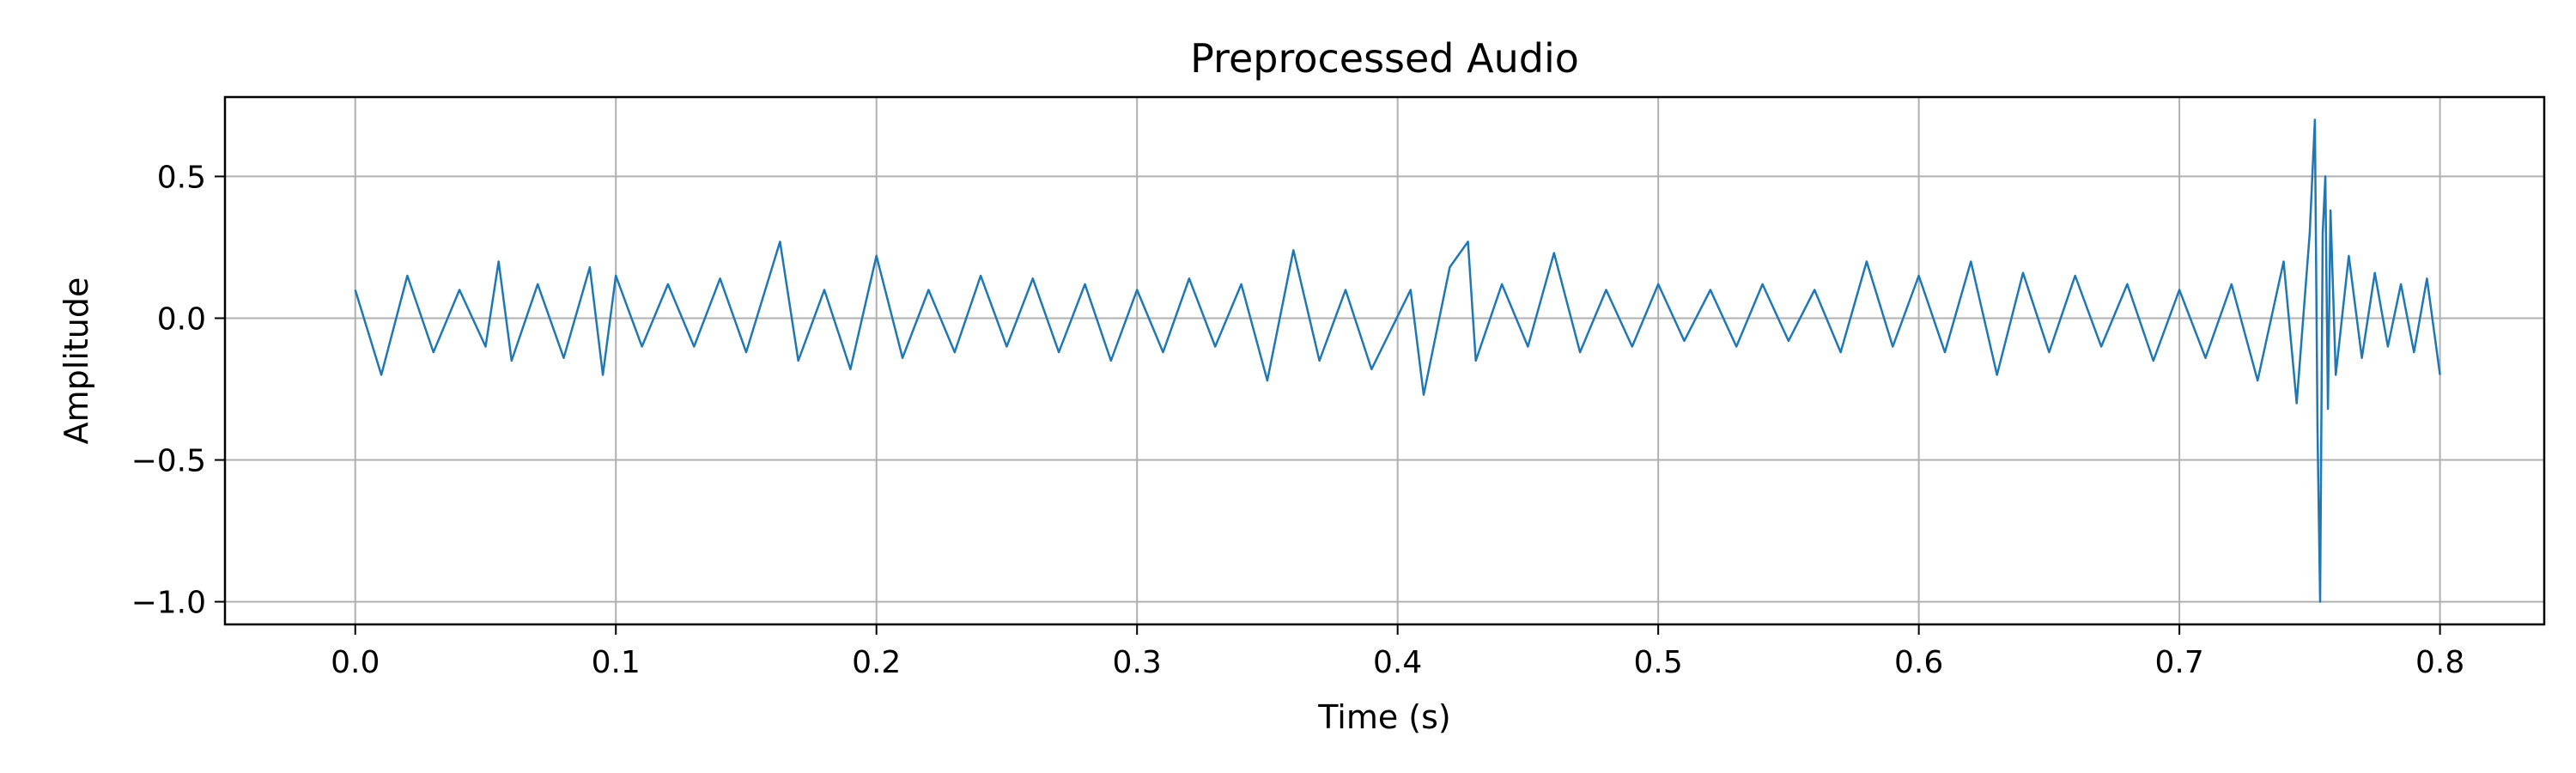 This screenshot has width=2576, height=773. What do you see at coordinates (616, 662) in the screenshot?
I see `x-tick-label: 0.1` at bounding box center [616, 662].